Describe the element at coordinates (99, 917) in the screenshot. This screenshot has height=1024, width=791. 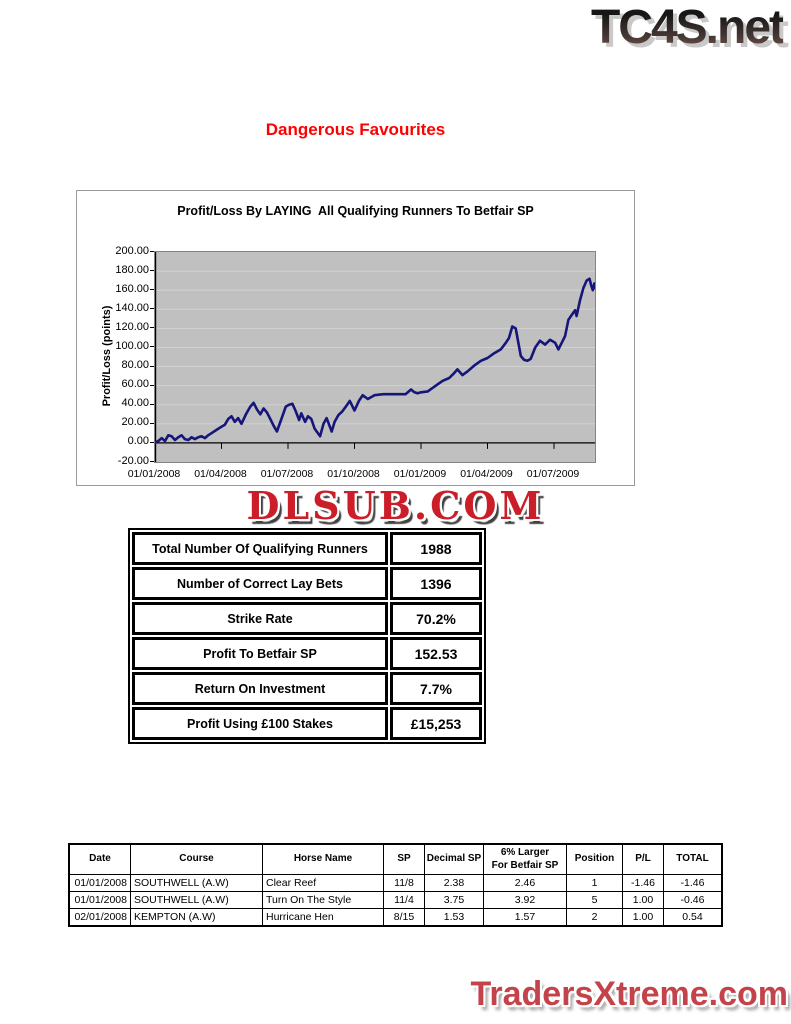
I see `table-cell: 02/01/2008` at that location.